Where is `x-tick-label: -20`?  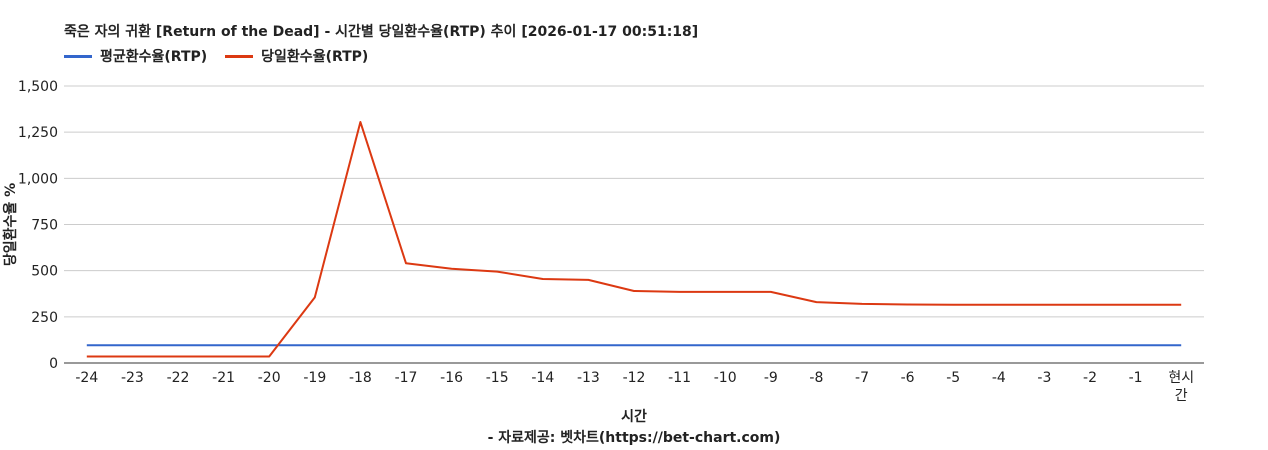 x-tick-label: -20 is located at coordinates (269, 378).